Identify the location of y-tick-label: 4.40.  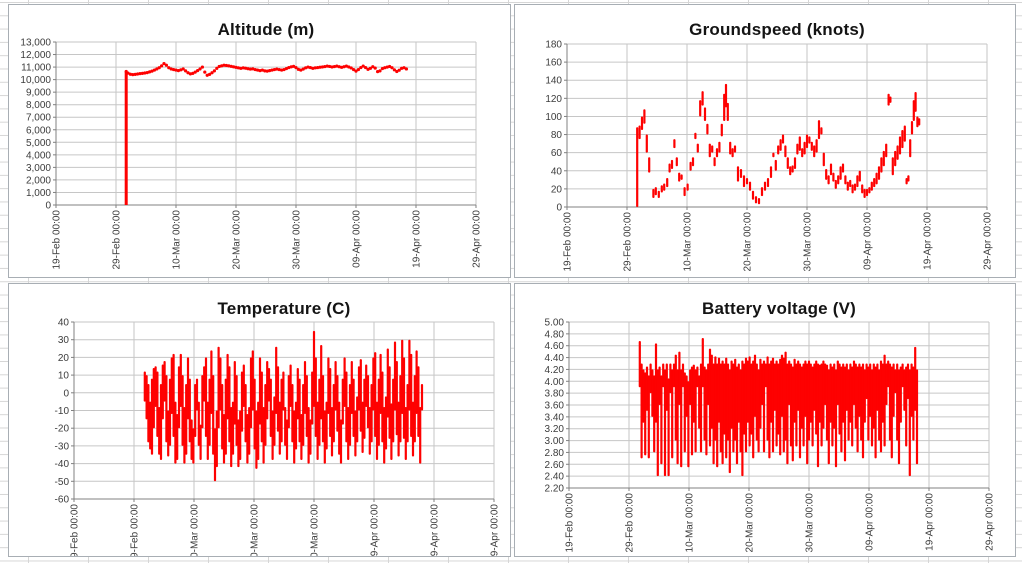
(555, 358).